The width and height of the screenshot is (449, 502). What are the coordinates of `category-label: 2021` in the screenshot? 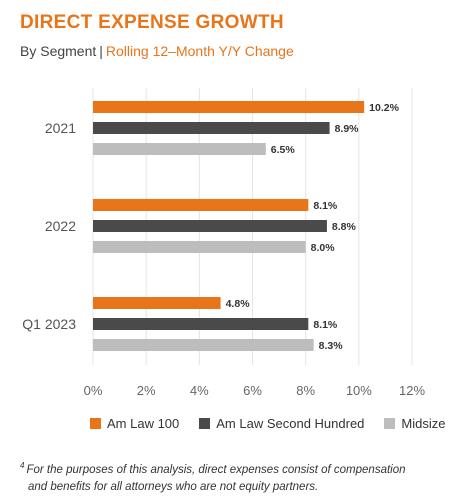 It's located at (60, 128).